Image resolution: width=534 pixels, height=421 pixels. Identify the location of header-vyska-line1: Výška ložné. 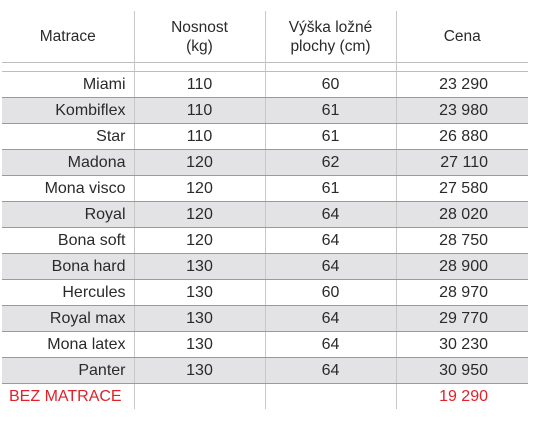
(330, 27).